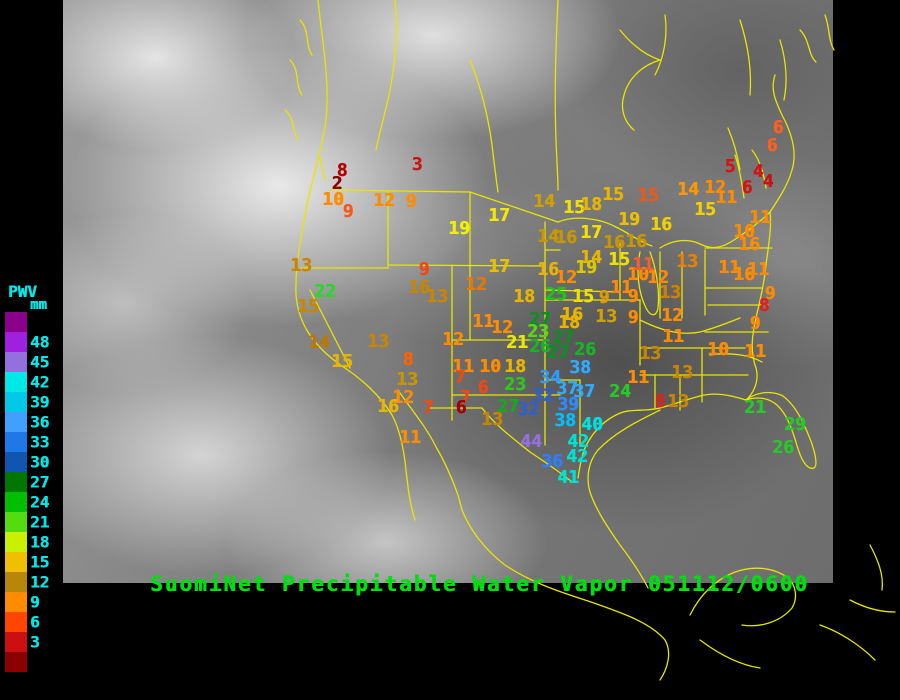 The height and width of the screenshot is (700, 900). Describe the element at coordinates (499, 266) in the screenshot. I see `station-pwv-value: 17` at that location.